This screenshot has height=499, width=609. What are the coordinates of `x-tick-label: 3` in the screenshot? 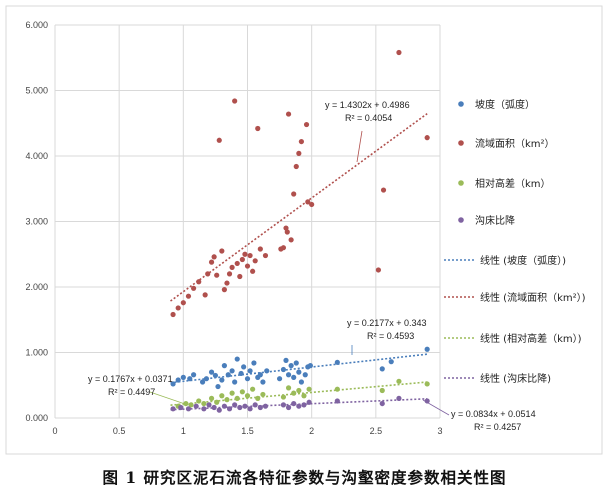 It's located at (439, 431).